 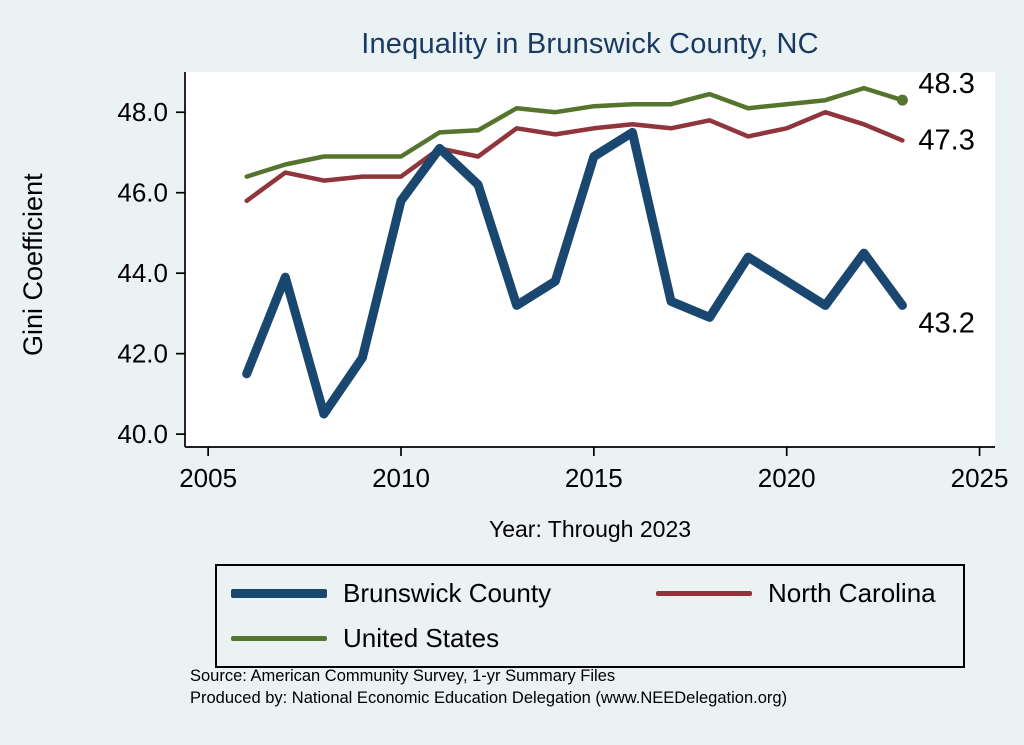 What do you see at coordinates (590, 44) in the screenshot?
I see `chart-title: Inequality in Brunswick County, NC` at bounding box center [590, 44].